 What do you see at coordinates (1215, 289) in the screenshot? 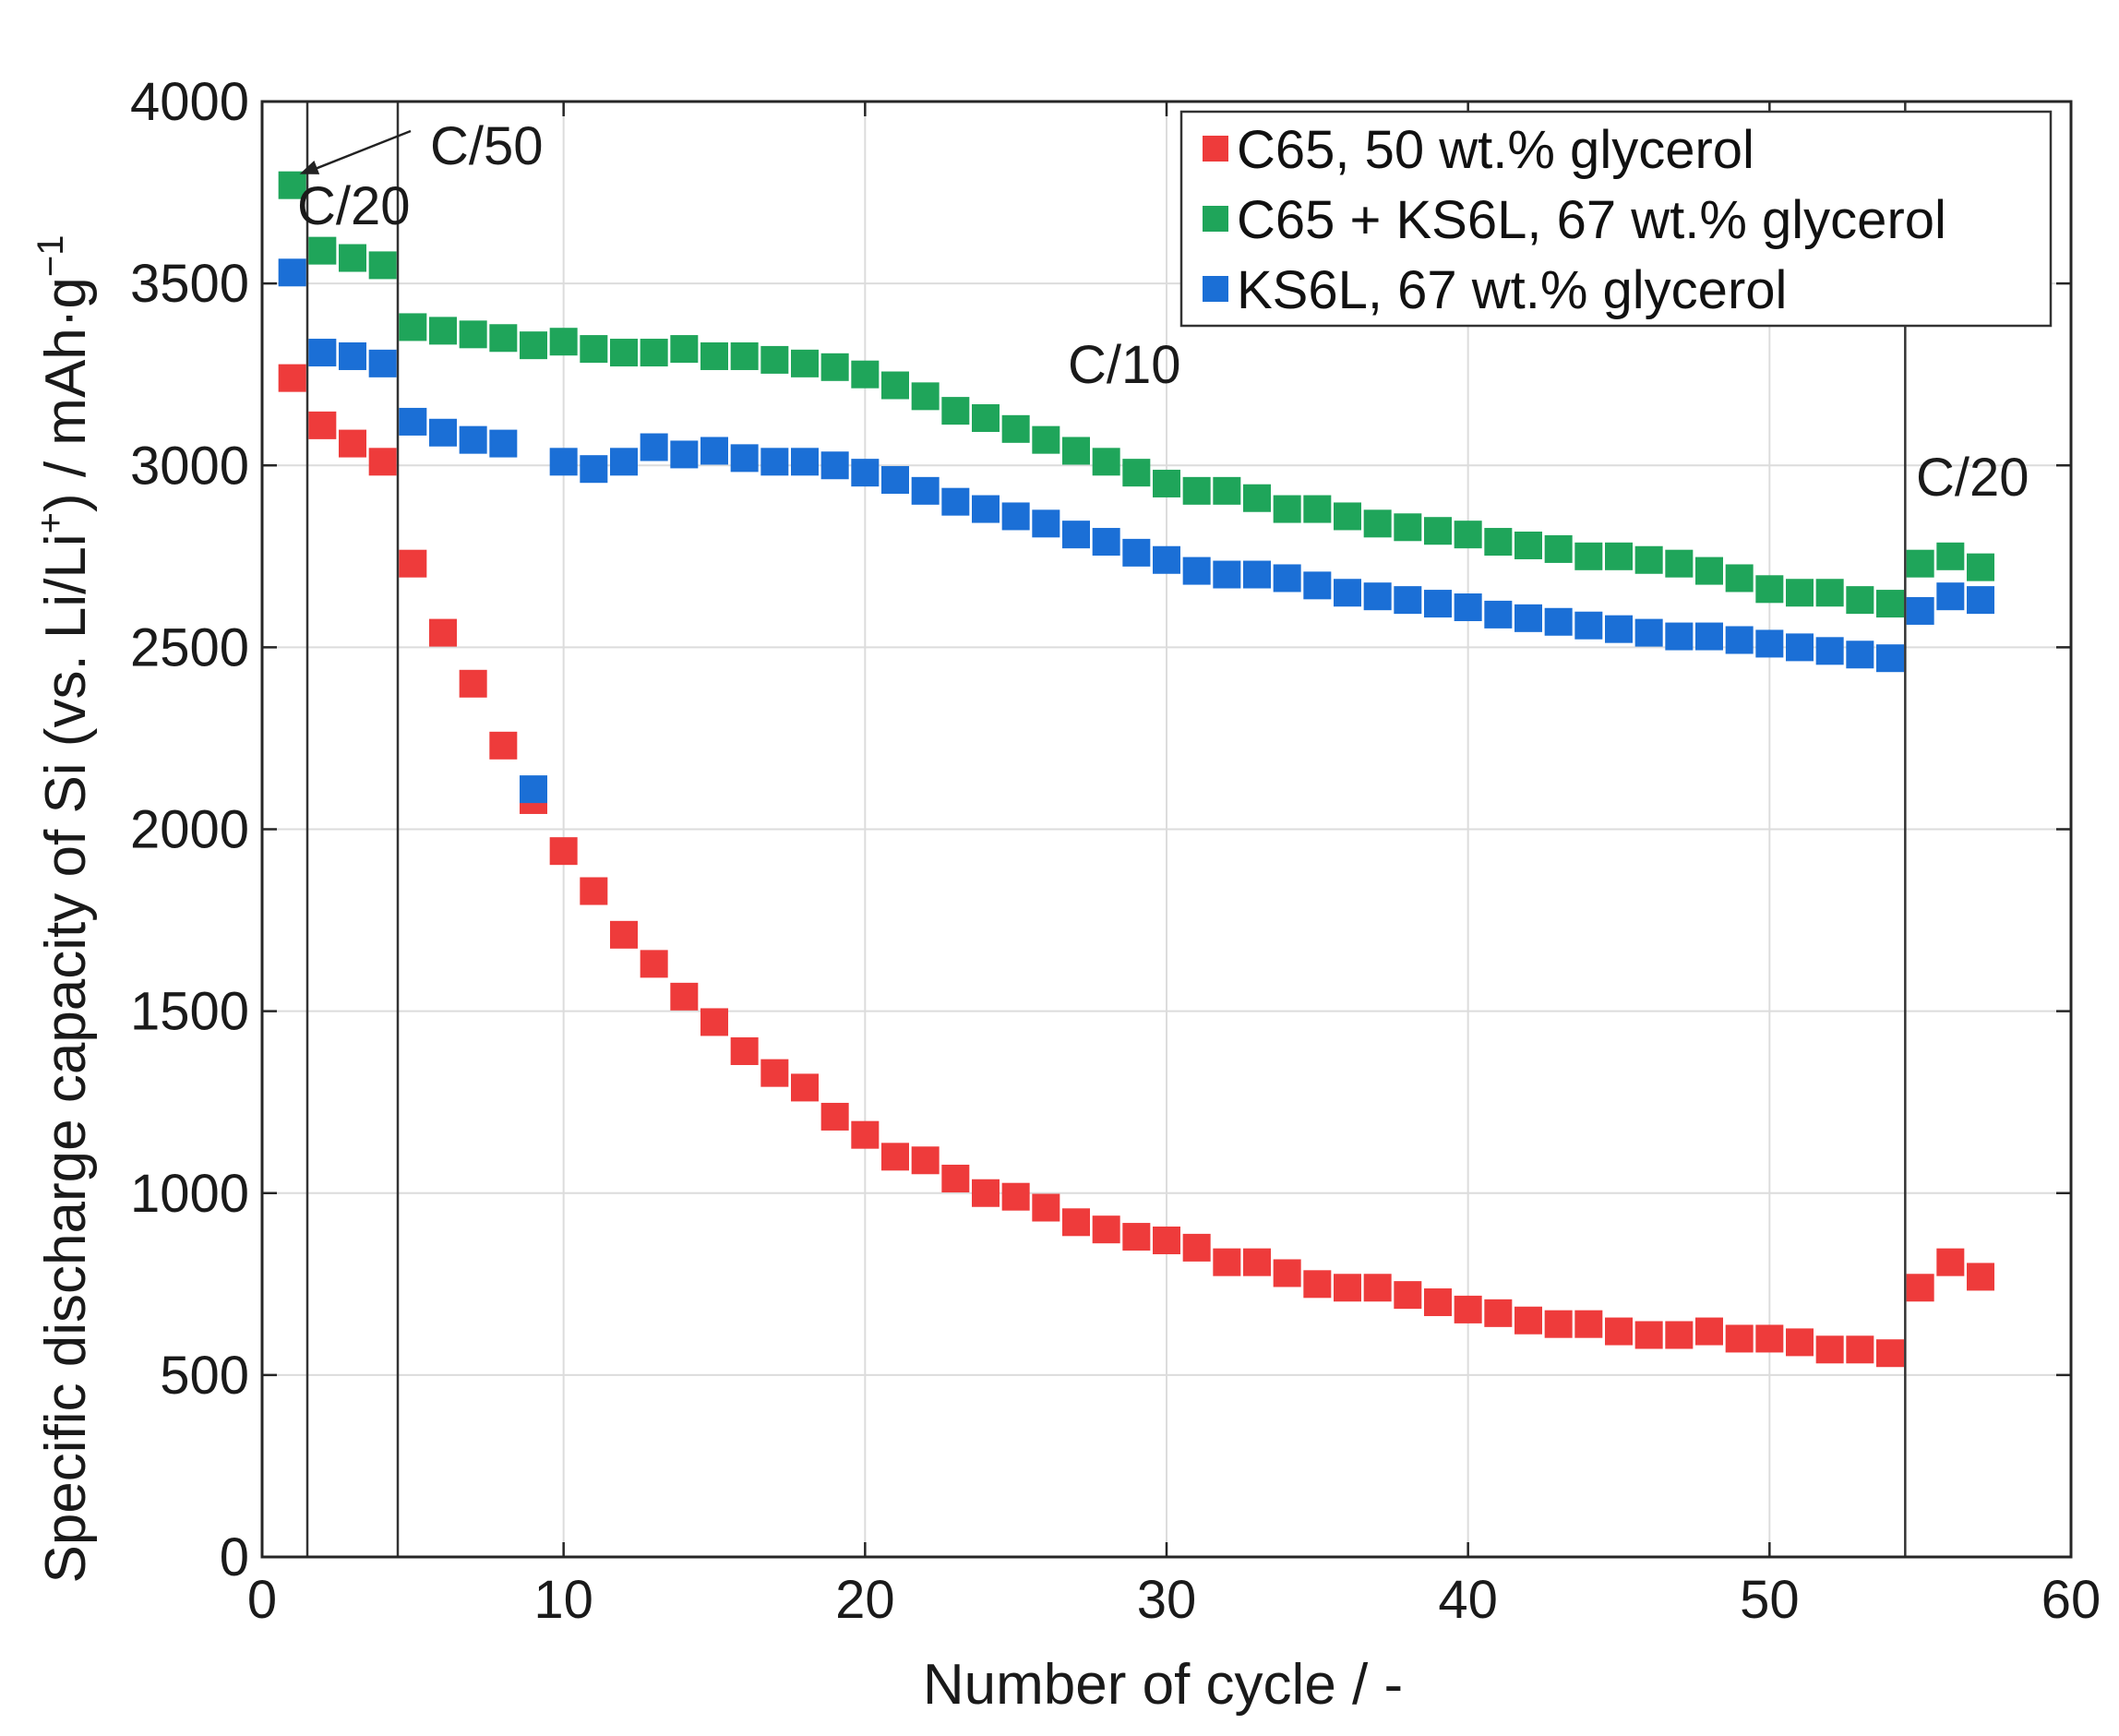
I see `legend-swatch-ks6l` at bounding box center [1215, 289].